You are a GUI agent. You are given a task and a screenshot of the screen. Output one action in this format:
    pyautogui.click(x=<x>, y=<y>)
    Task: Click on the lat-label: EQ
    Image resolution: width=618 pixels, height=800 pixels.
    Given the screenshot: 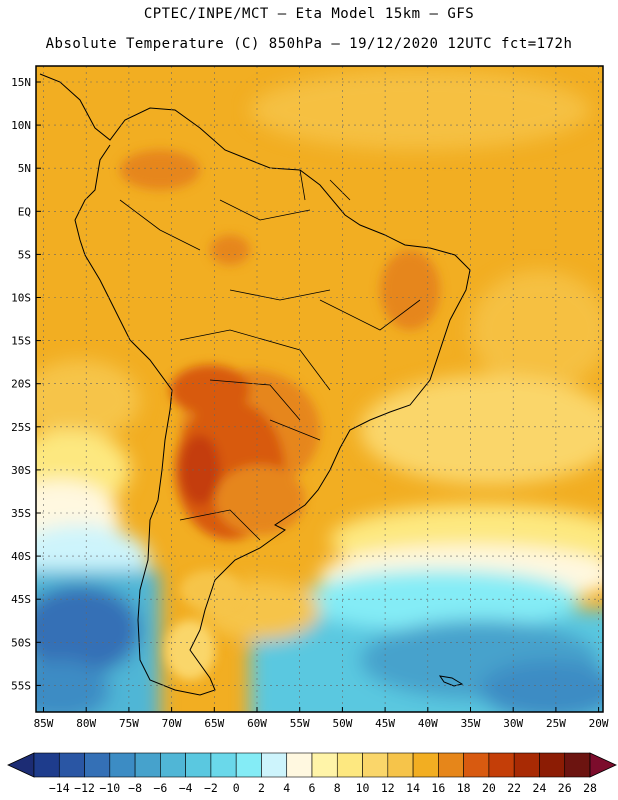 What is the action you would take?
    pyautogui.click(x=24, y=211)
    